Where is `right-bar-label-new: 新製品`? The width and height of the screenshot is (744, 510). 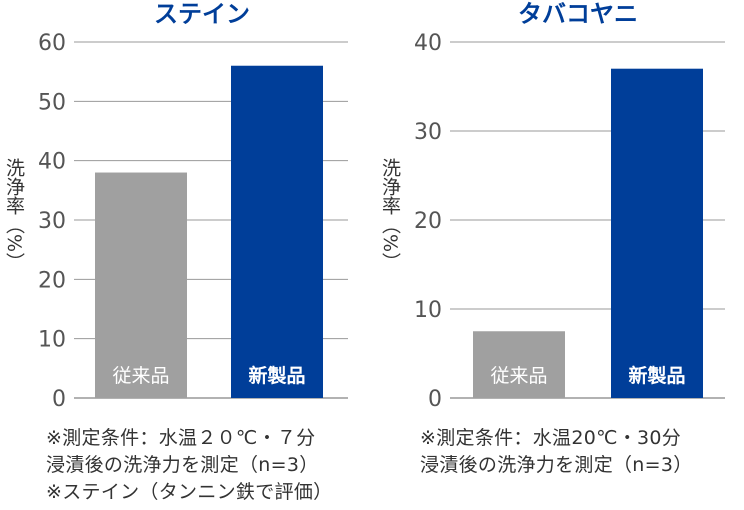
right-bar-label-new: 新製品 is located at coordinates (656, 375).